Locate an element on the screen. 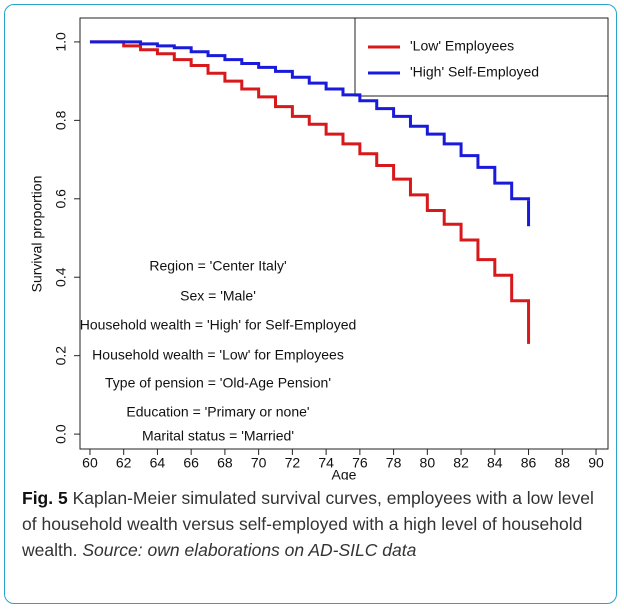 The height and width of the screenshot is (611, 624). annotation: Household wealth = 'Low' for Employees is located at coordinates (218, 355).